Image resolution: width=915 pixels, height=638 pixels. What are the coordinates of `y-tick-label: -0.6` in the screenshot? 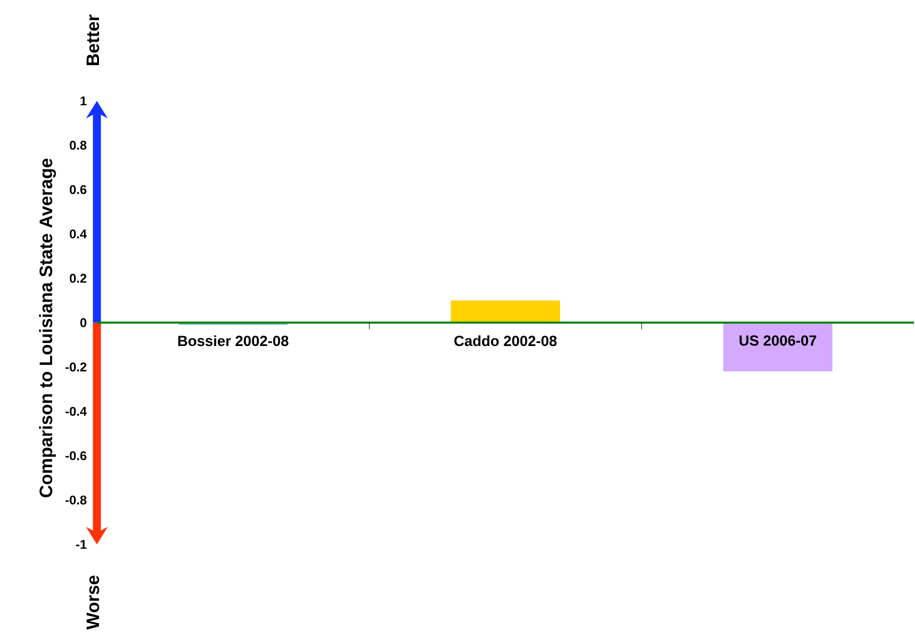 It's located at (76, 455).